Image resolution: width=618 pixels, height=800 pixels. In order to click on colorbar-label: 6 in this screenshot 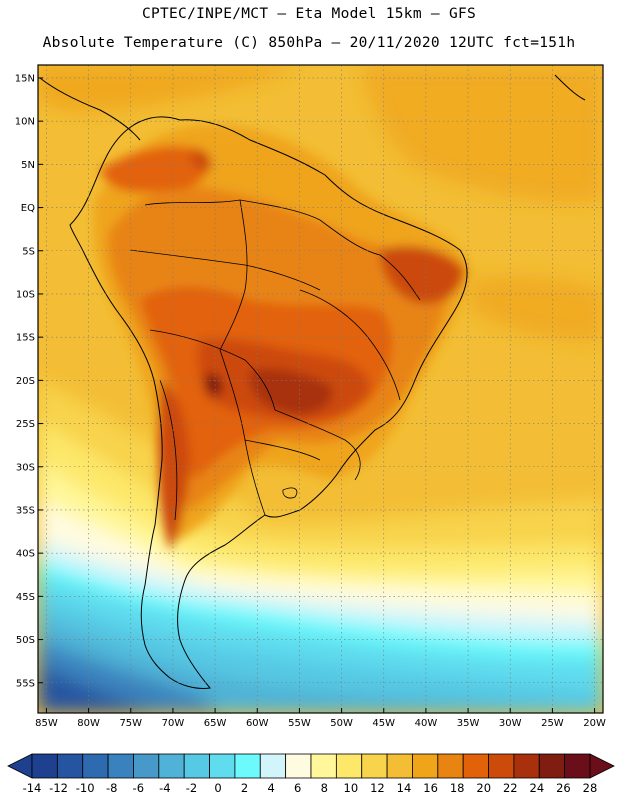, I will do `click(297, 788)`.